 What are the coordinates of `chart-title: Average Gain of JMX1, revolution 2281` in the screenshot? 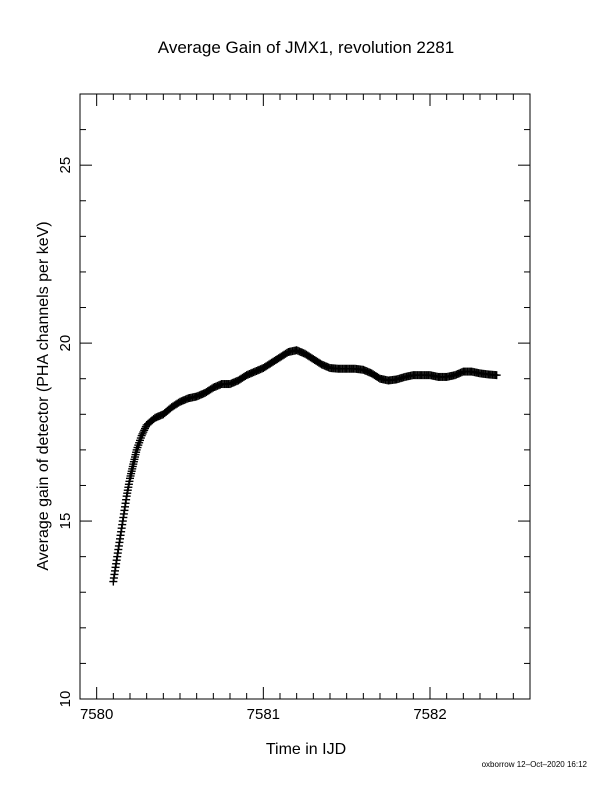 It's located at (306, 47).